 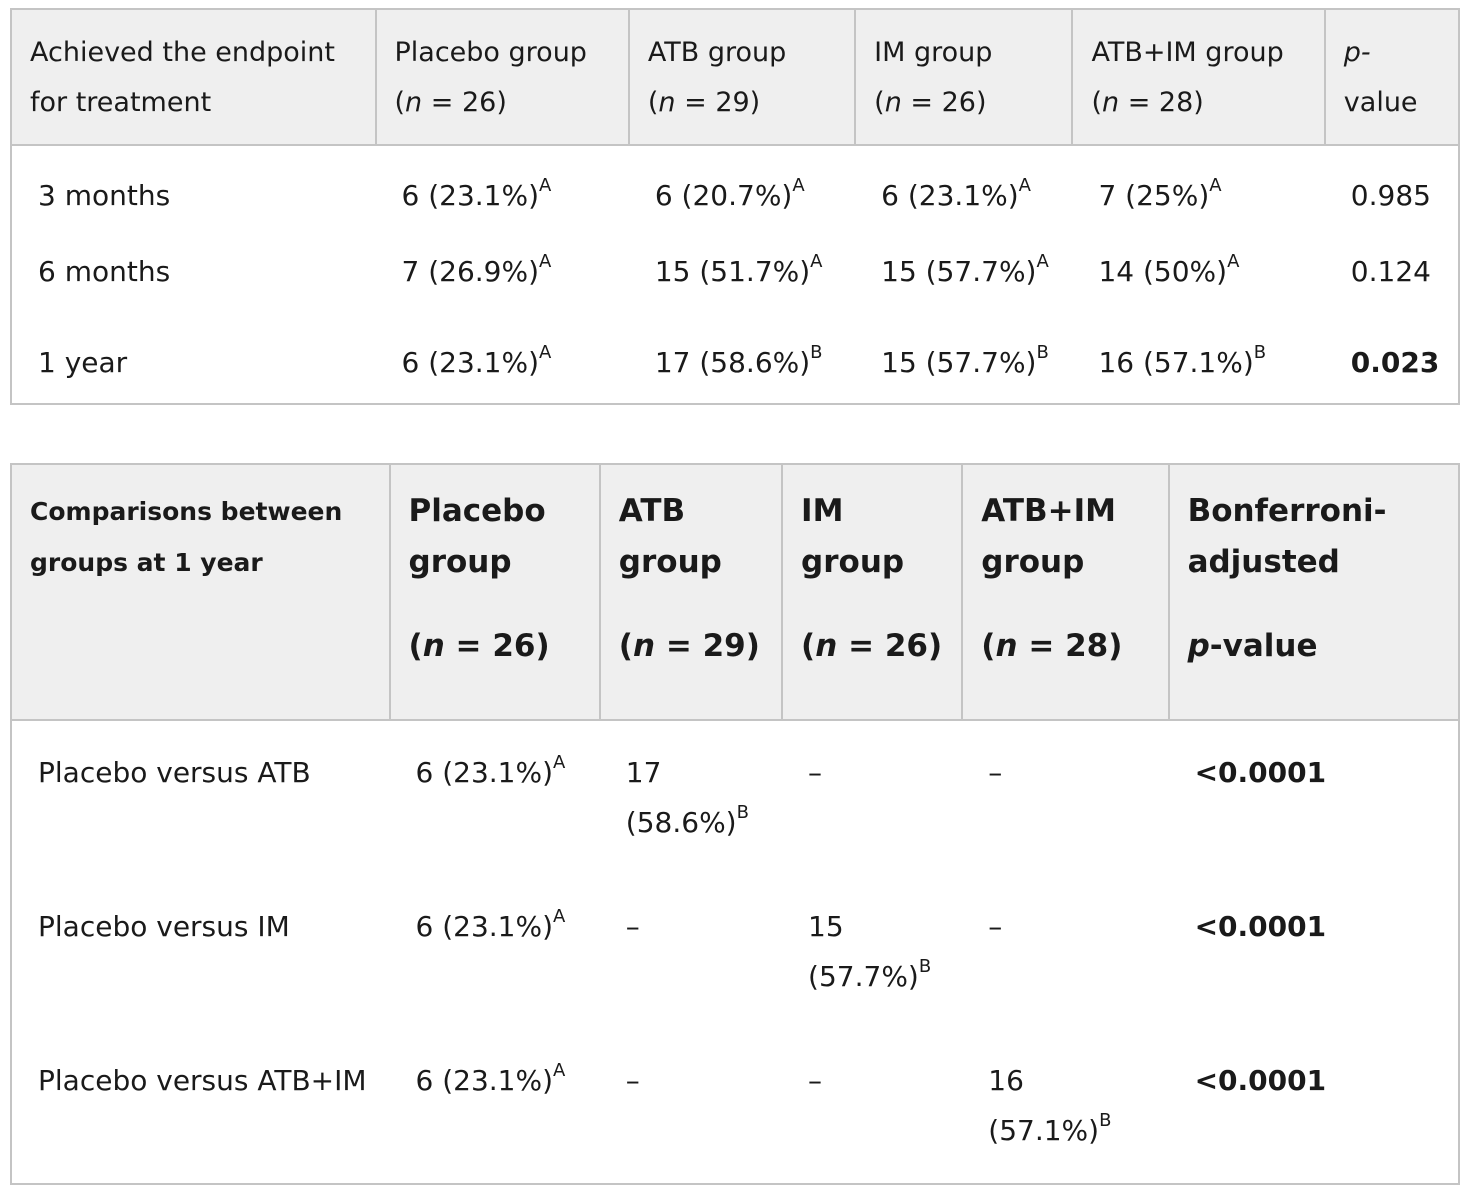 I want to click on header-comparisons: Comparisons between groups at 1 year, so click(x=201, y=592).